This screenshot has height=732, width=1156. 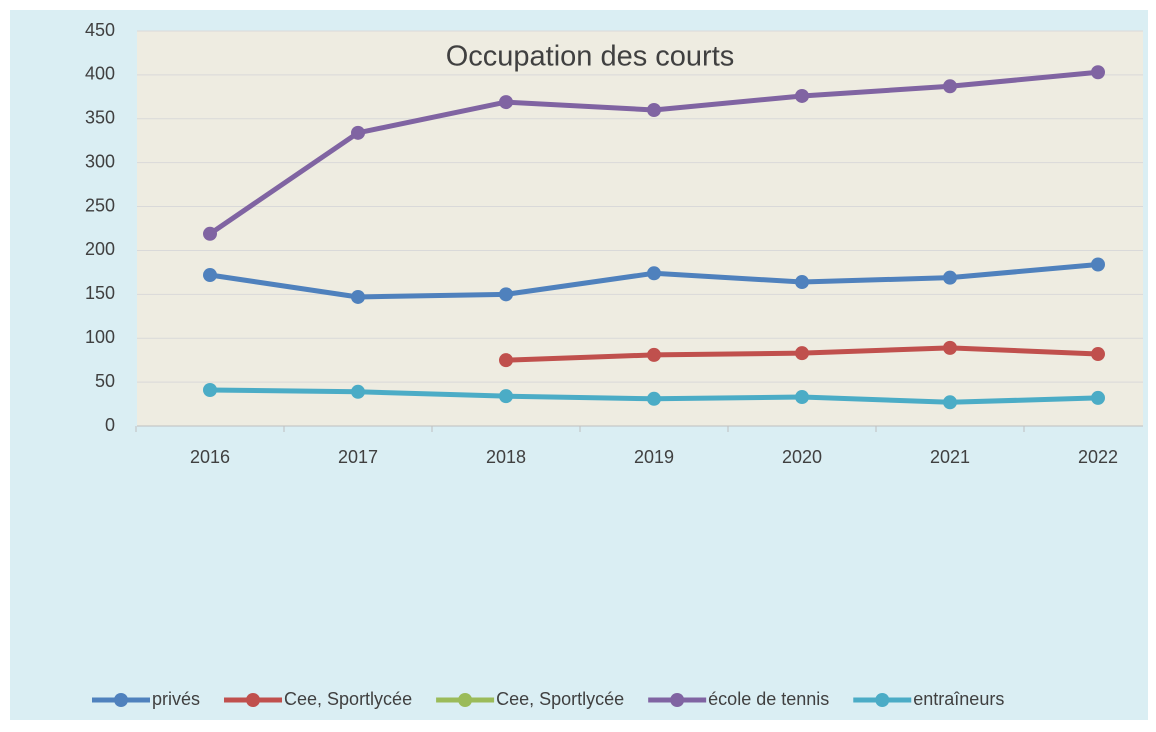 I want to click on x-tick-label: 2019, so click(x=654, y=457).